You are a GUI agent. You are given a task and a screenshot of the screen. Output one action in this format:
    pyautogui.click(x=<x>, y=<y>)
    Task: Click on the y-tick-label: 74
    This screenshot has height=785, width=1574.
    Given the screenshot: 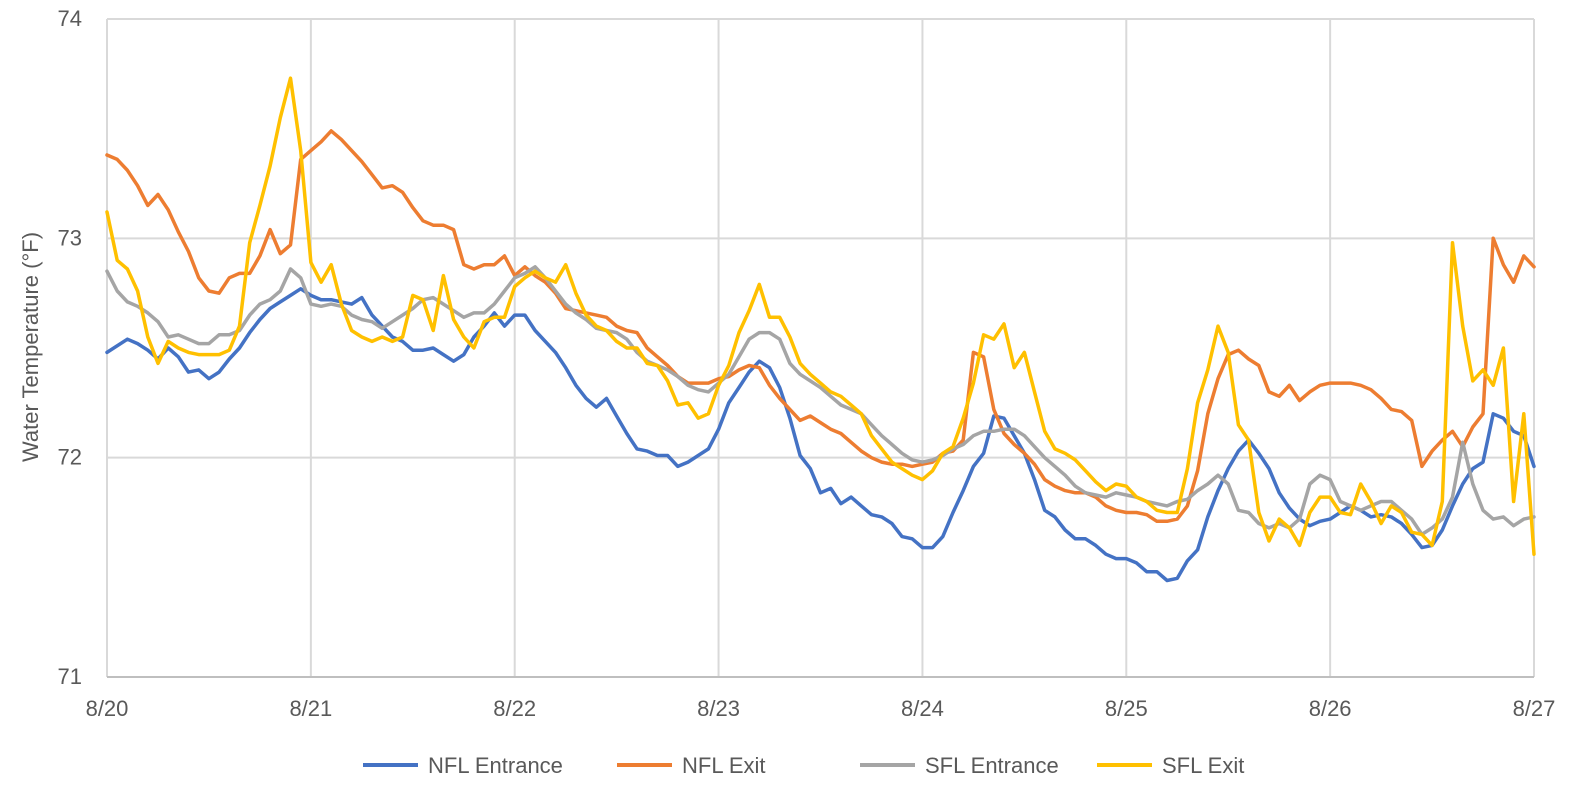 What is the action you would take?
    pyautogui.click(x=70, y=18)
    